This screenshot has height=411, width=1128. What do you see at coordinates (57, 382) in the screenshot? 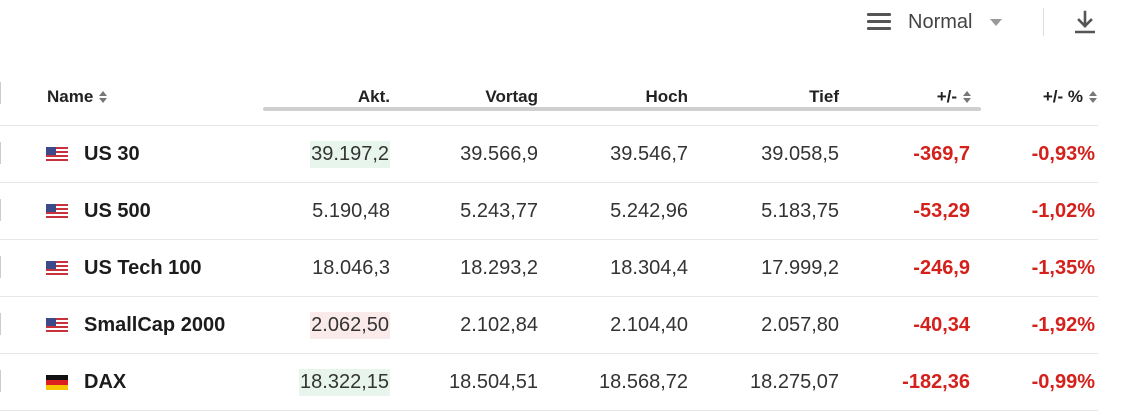
I see `germany-flag-icon` at bounding box center [57, 382].